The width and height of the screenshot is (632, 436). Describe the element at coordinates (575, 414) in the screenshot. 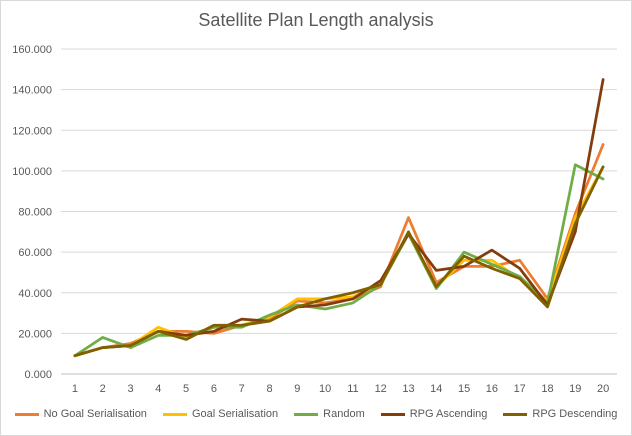

I see `legend-label: RPG Descending` at that location.